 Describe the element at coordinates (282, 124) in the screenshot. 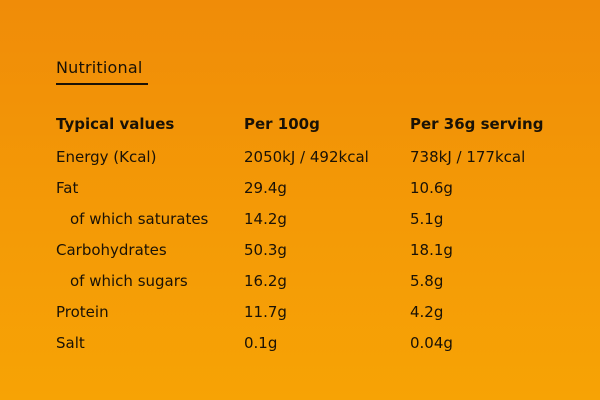

I see `header-per-100g: Per 100g` at that location.